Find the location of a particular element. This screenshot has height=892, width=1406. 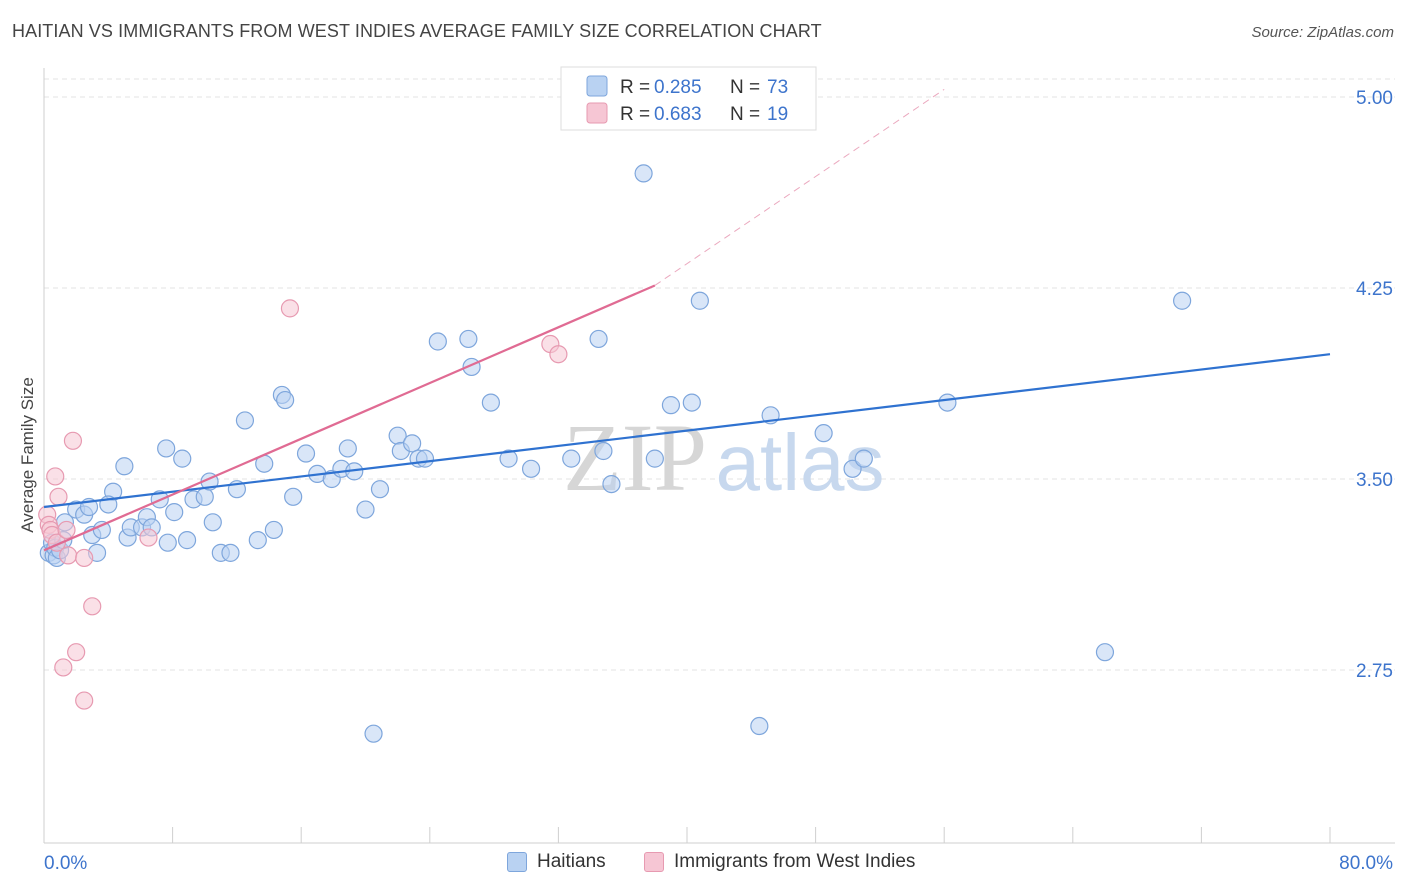

trend-lines is located at coordinates (799, 187).